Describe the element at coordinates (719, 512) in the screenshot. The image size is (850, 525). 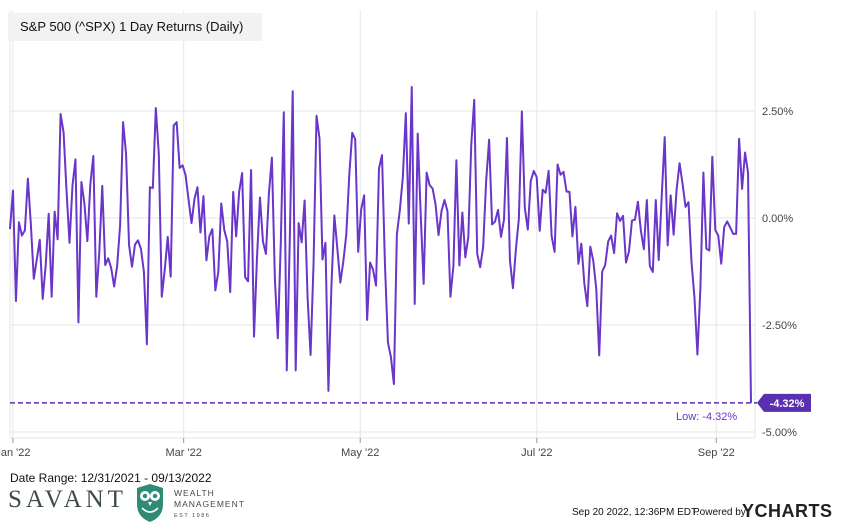
I see `powered-by-label: Powered by` at that location.